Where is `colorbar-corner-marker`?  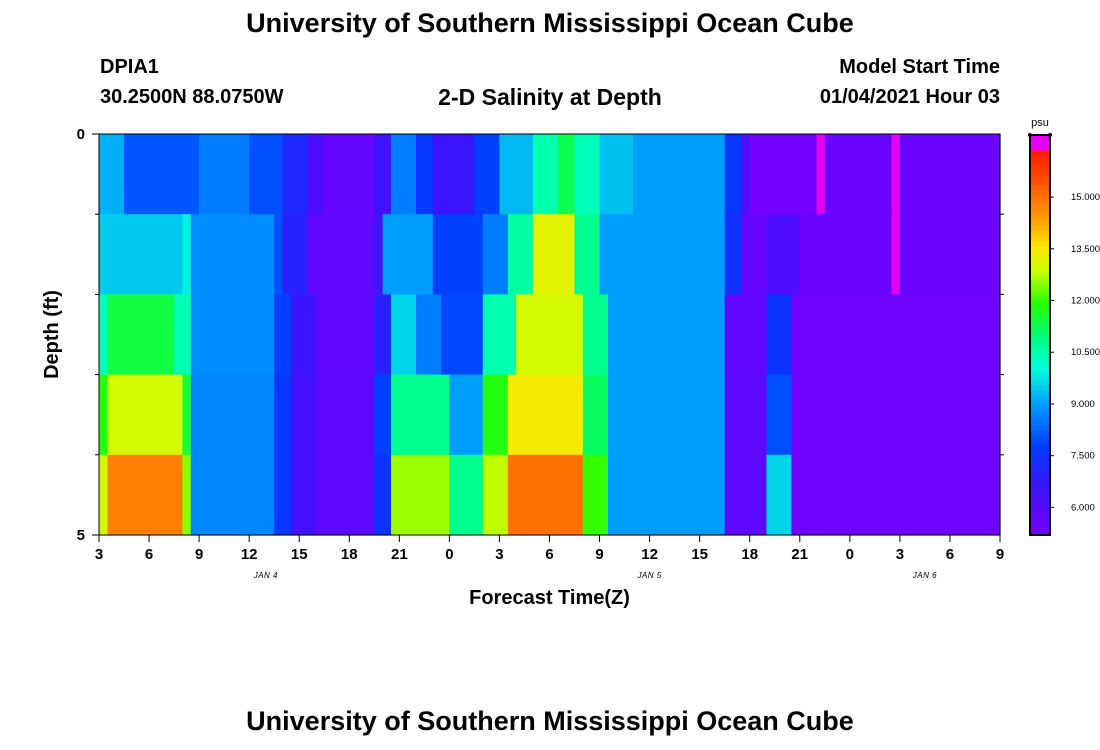
colorbar-corner-marker is located at coordinates (1030, 135).